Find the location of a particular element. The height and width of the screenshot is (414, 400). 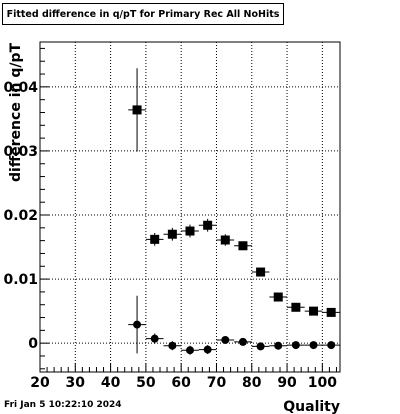

x-tick-label: 100 is located at coordinates (322, 383).